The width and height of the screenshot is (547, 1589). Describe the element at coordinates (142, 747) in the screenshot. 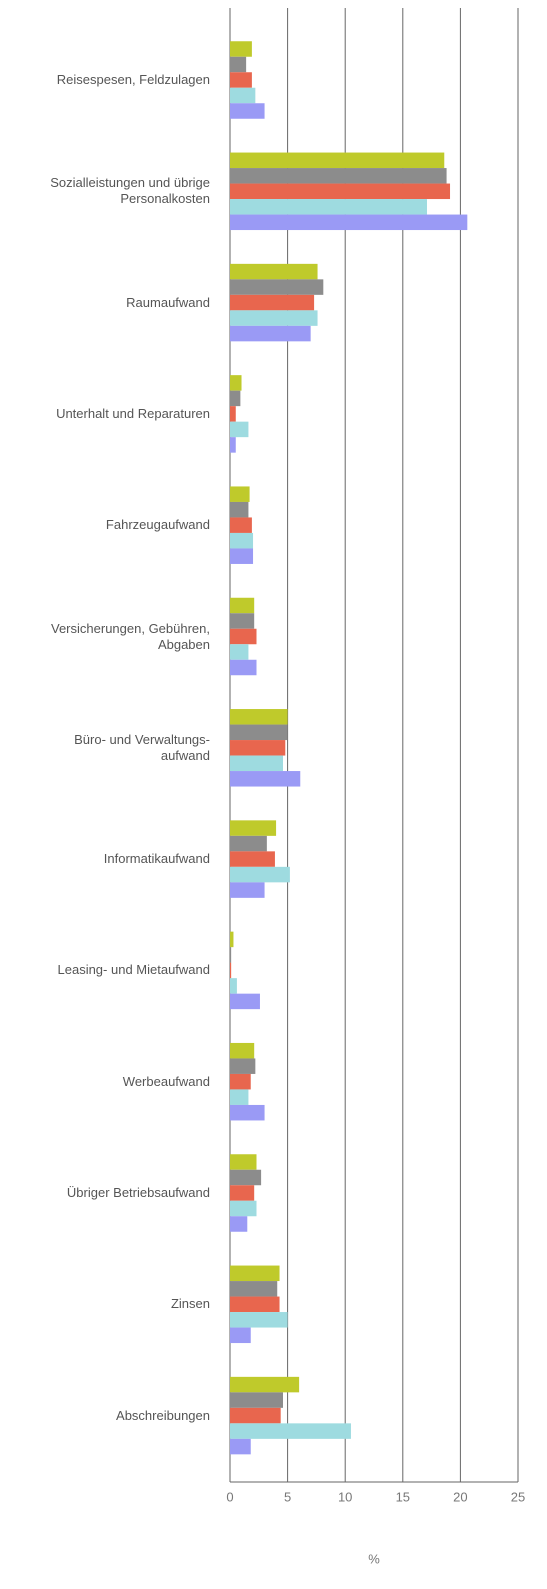

I see `y-tick-label: Büro- und Verwaltungs- aufwand` at that location.